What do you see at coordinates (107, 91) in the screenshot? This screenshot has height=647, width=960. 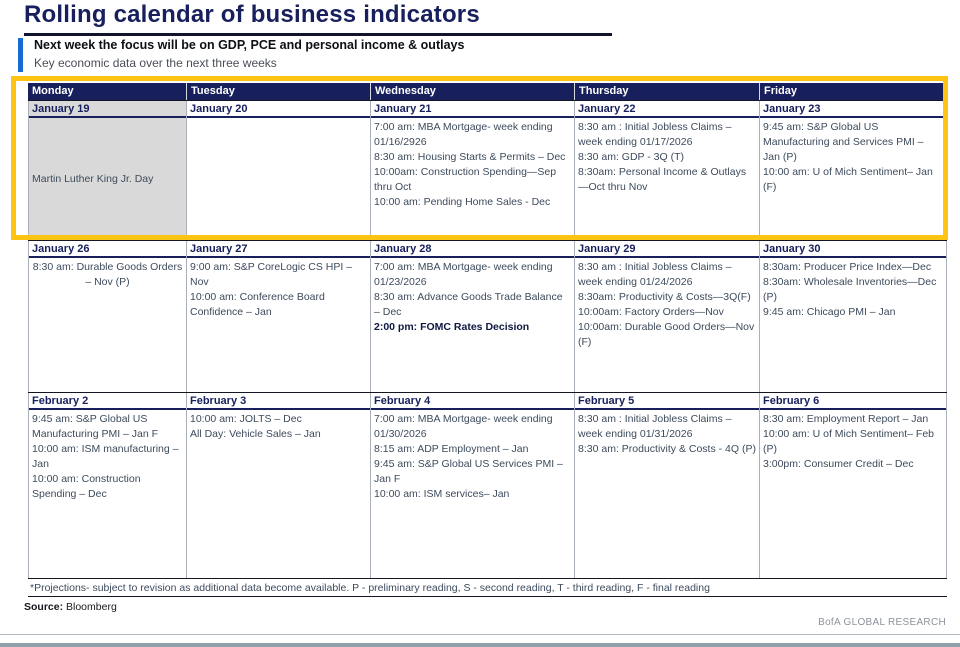 I see `day-header-monday: Monday` at bounding box center [107, 91].